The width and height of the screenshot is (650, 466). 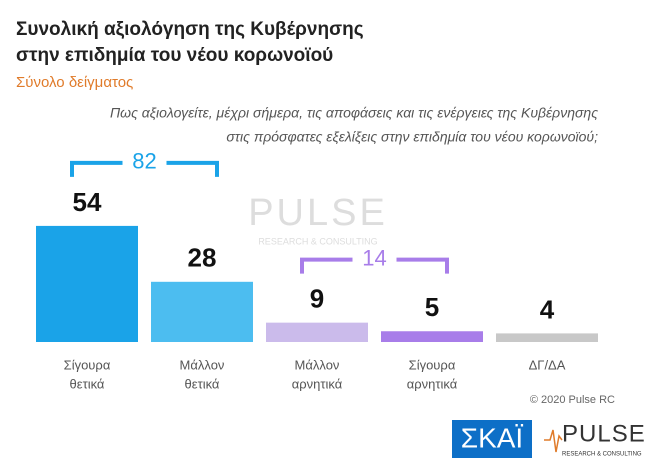 I want to click on value-label: 9, so click(x=317, y=299).